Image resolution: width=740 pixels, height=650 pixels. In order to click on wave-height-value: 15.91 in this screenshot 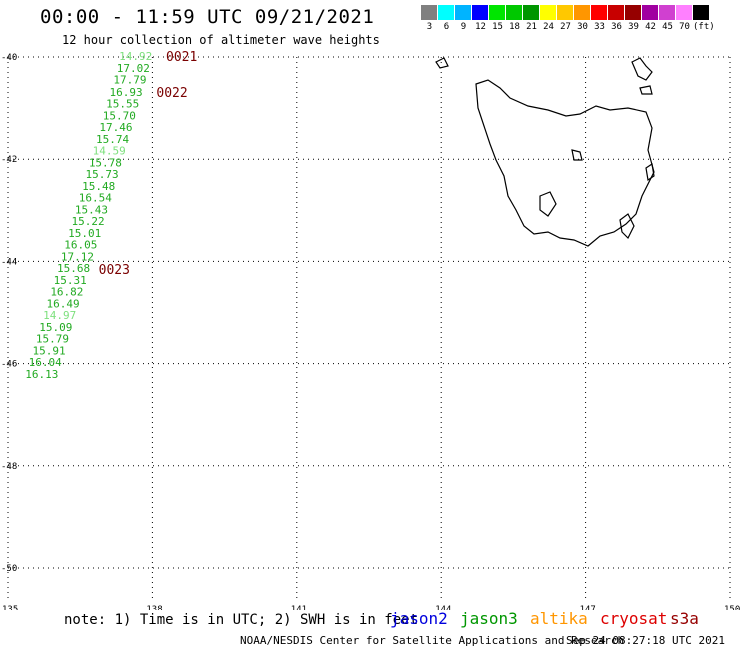, I will do `click(49, 350)`.